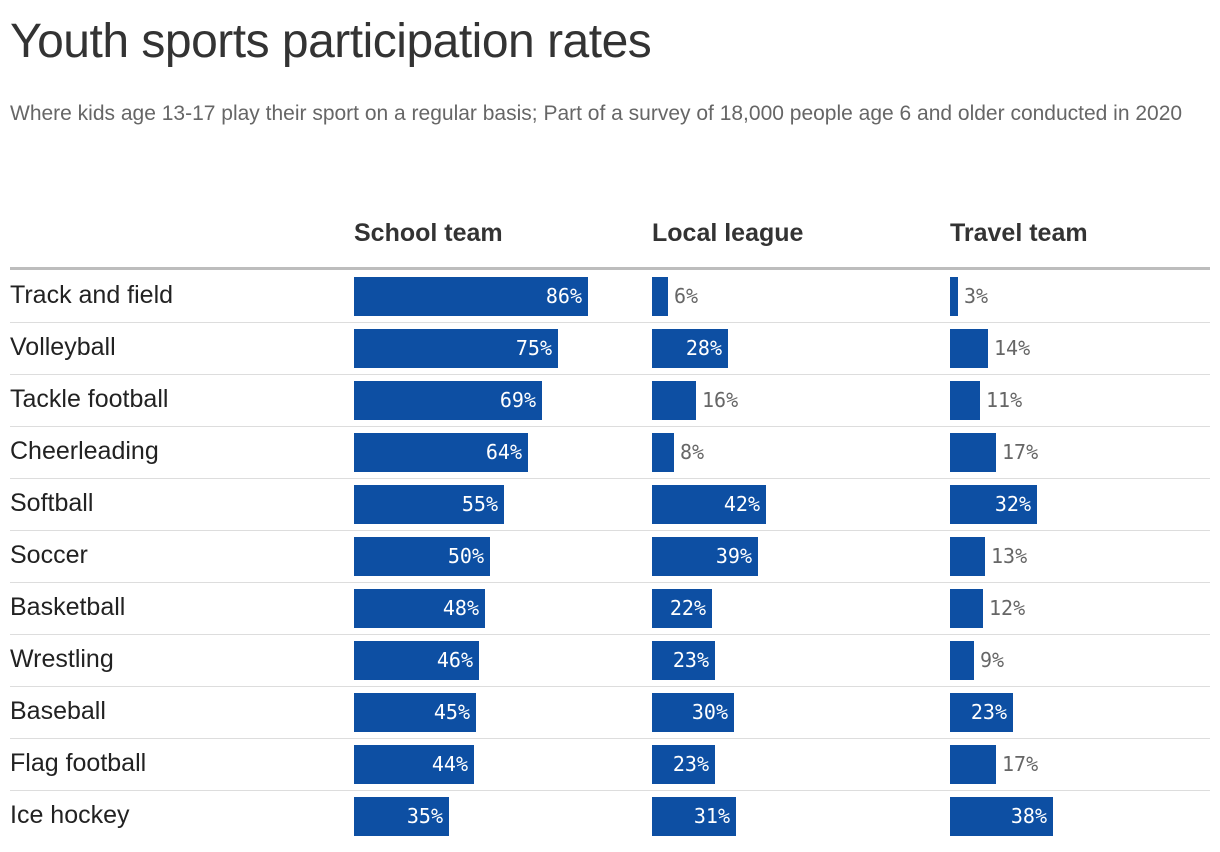 Image resolution: width=1220 pixels, height=852 pixels. Describe the element at coordinates (965, 400) in the screenshot. I see `bar-travel-team-tackle-football` at that location.